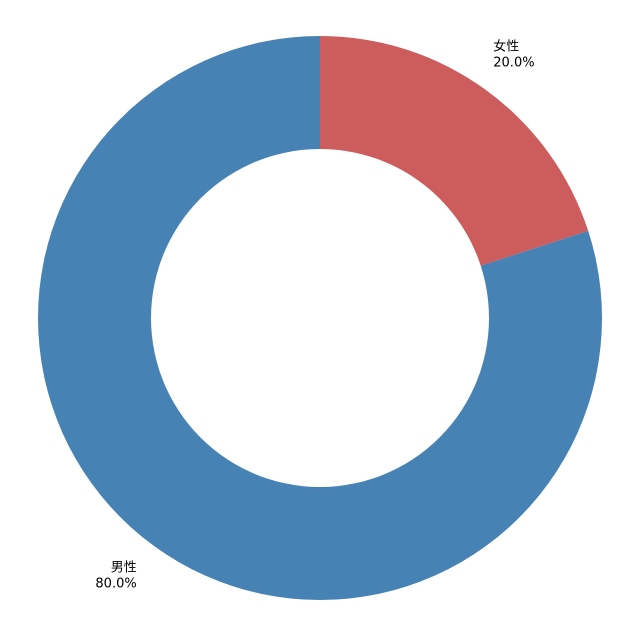 The image size is (640, 636). What do you see at coordinates (124, 568) in the screenshot?
I see `slice-label: 男性` at bounding box center [124, 568].